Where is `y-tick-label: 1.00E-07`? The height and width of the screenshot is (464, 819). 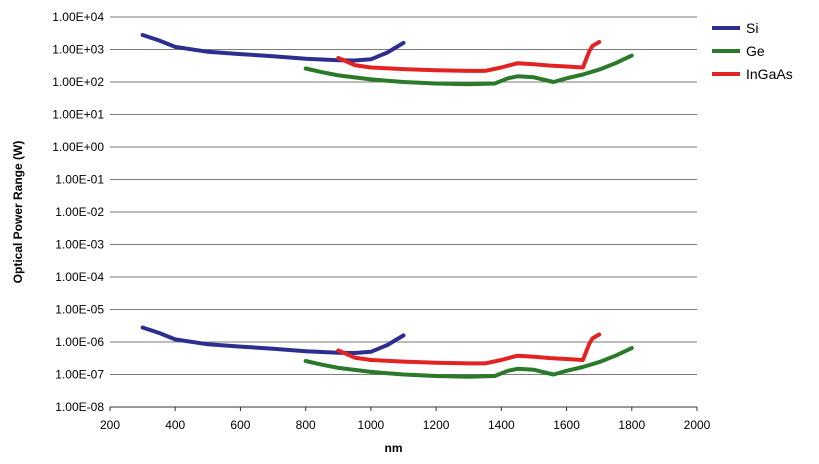 y-tick-label: 1.00E-07 is located at coordinates (79, 375).